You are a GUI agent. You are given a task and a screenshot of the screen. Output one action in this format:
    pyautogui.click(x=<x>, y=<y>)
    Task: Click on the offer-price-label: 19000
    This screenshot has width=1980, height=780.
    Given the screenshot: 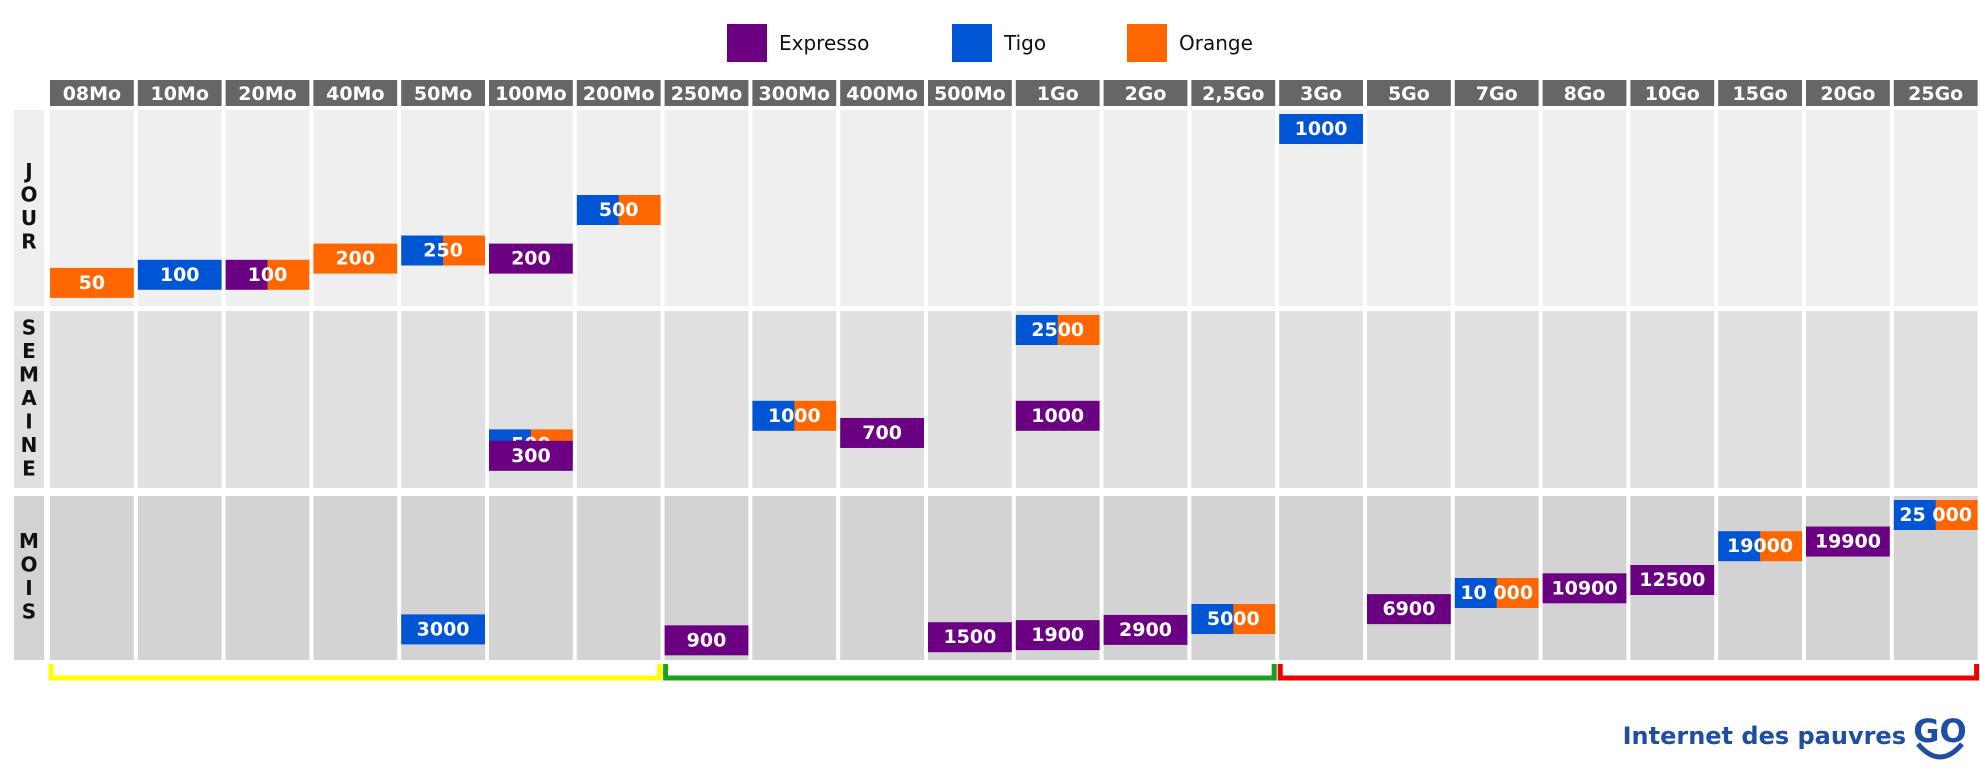 What is the action you would take?
    pyautogui.click(x=1760, y=546)
    